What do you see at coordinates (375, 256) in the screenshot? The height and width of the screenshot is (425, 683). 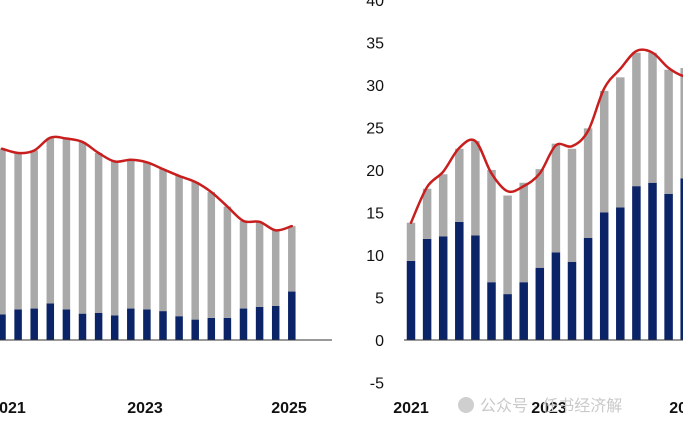 I see `y-tick-label: 10` at bounding box center [375, 256].